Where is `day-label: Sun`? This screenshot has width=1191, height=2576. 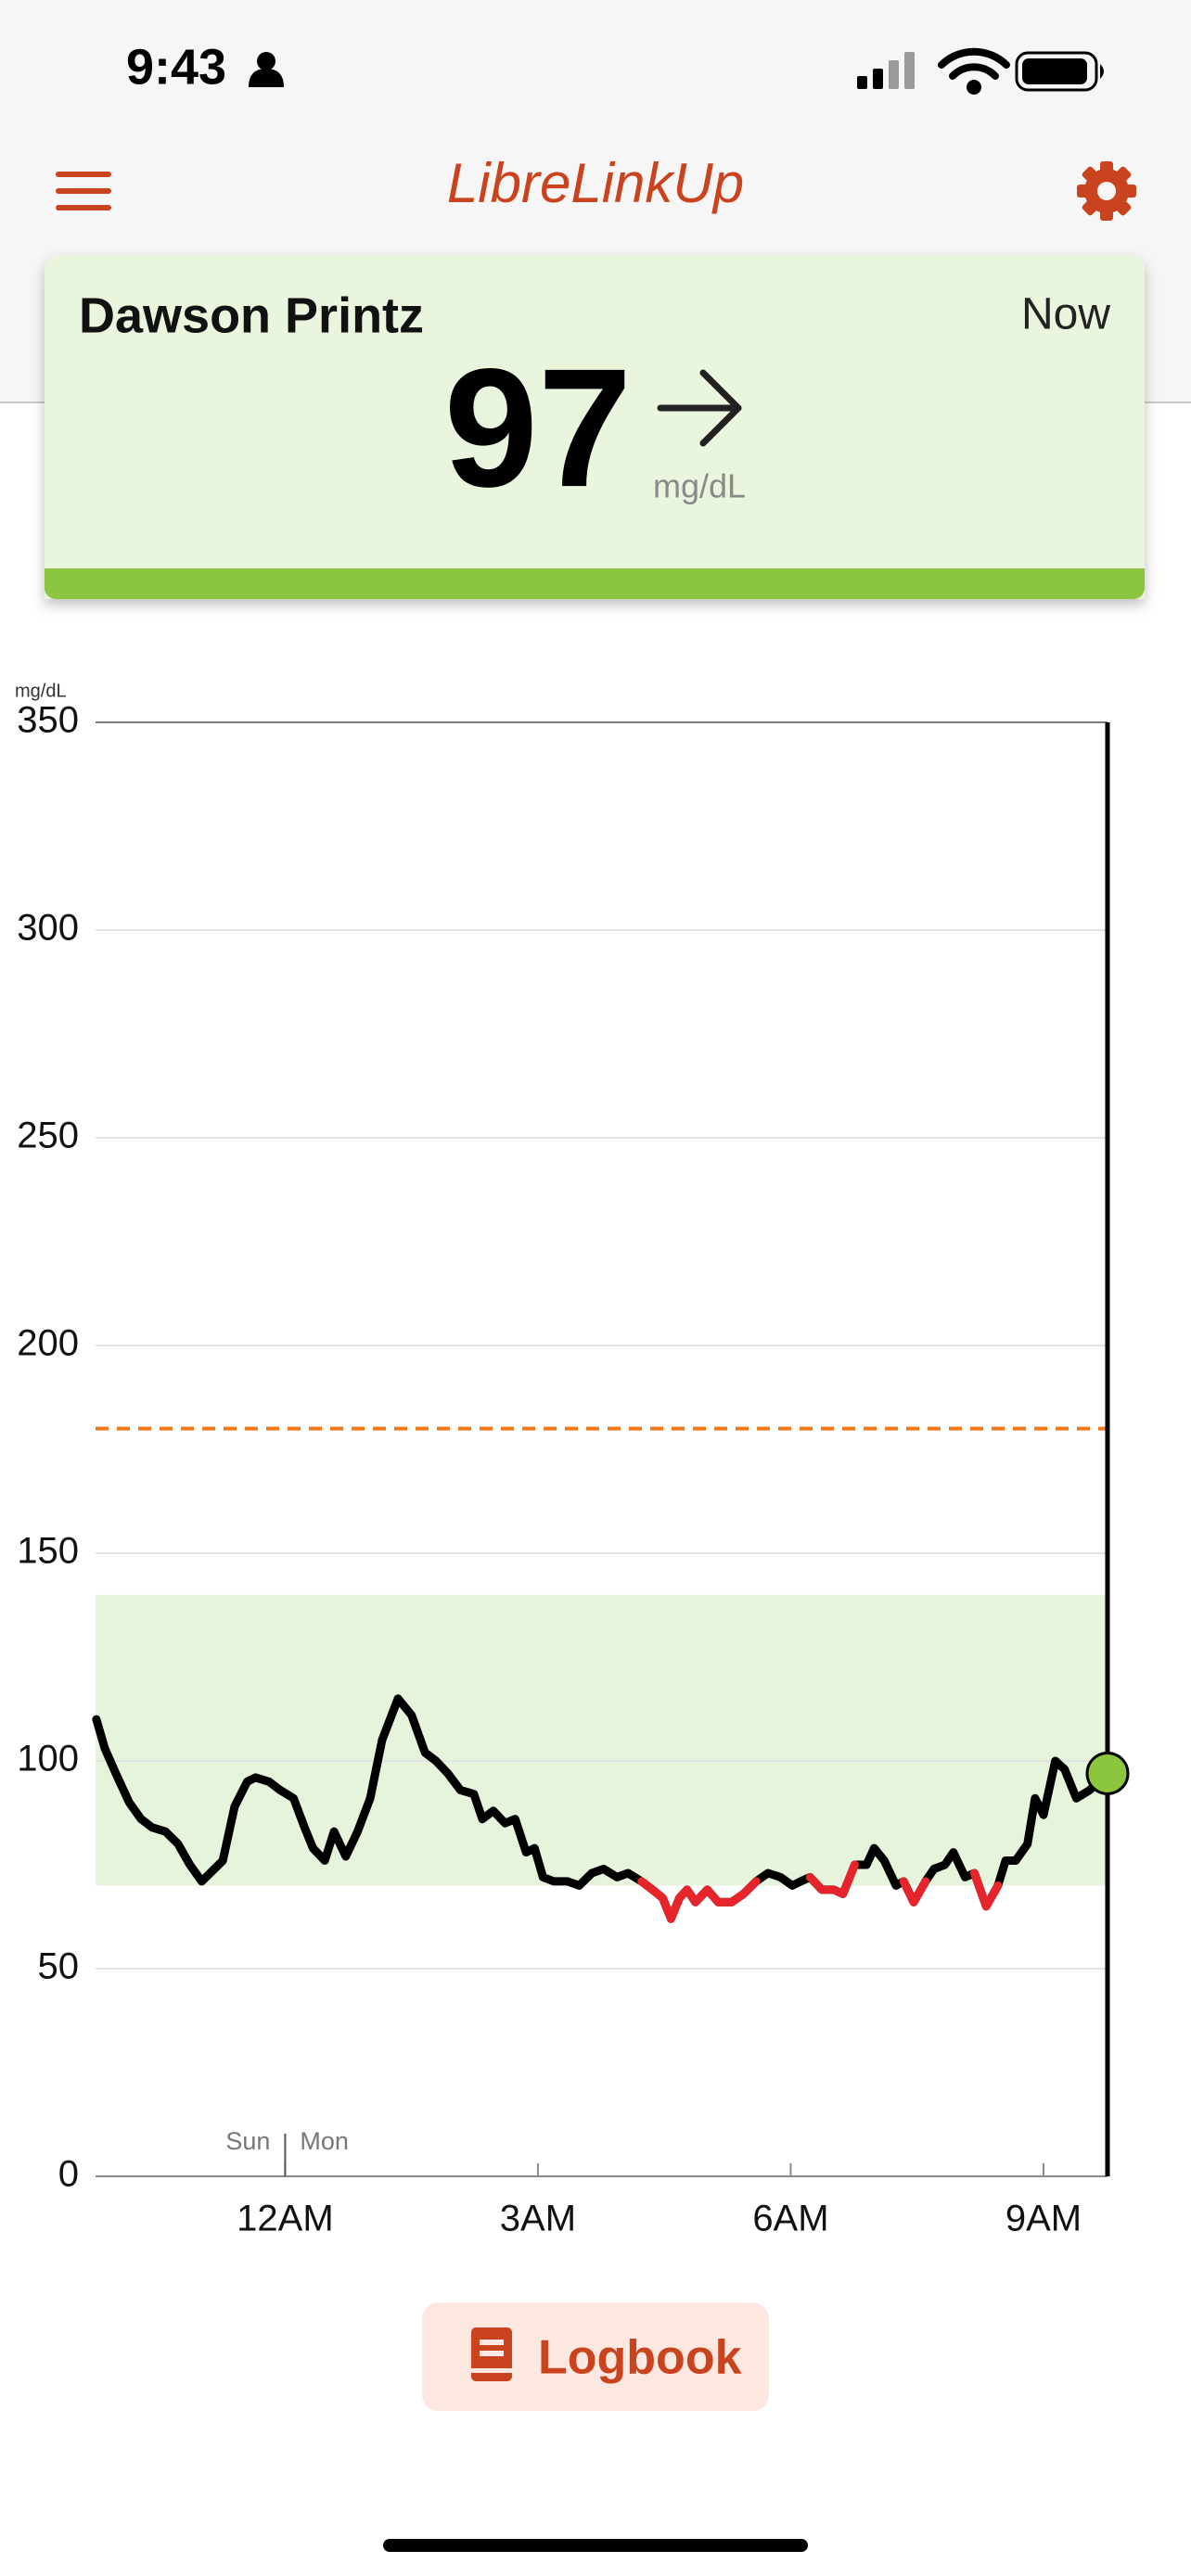
day-label: Sun is located at coordinates (248, 2141).